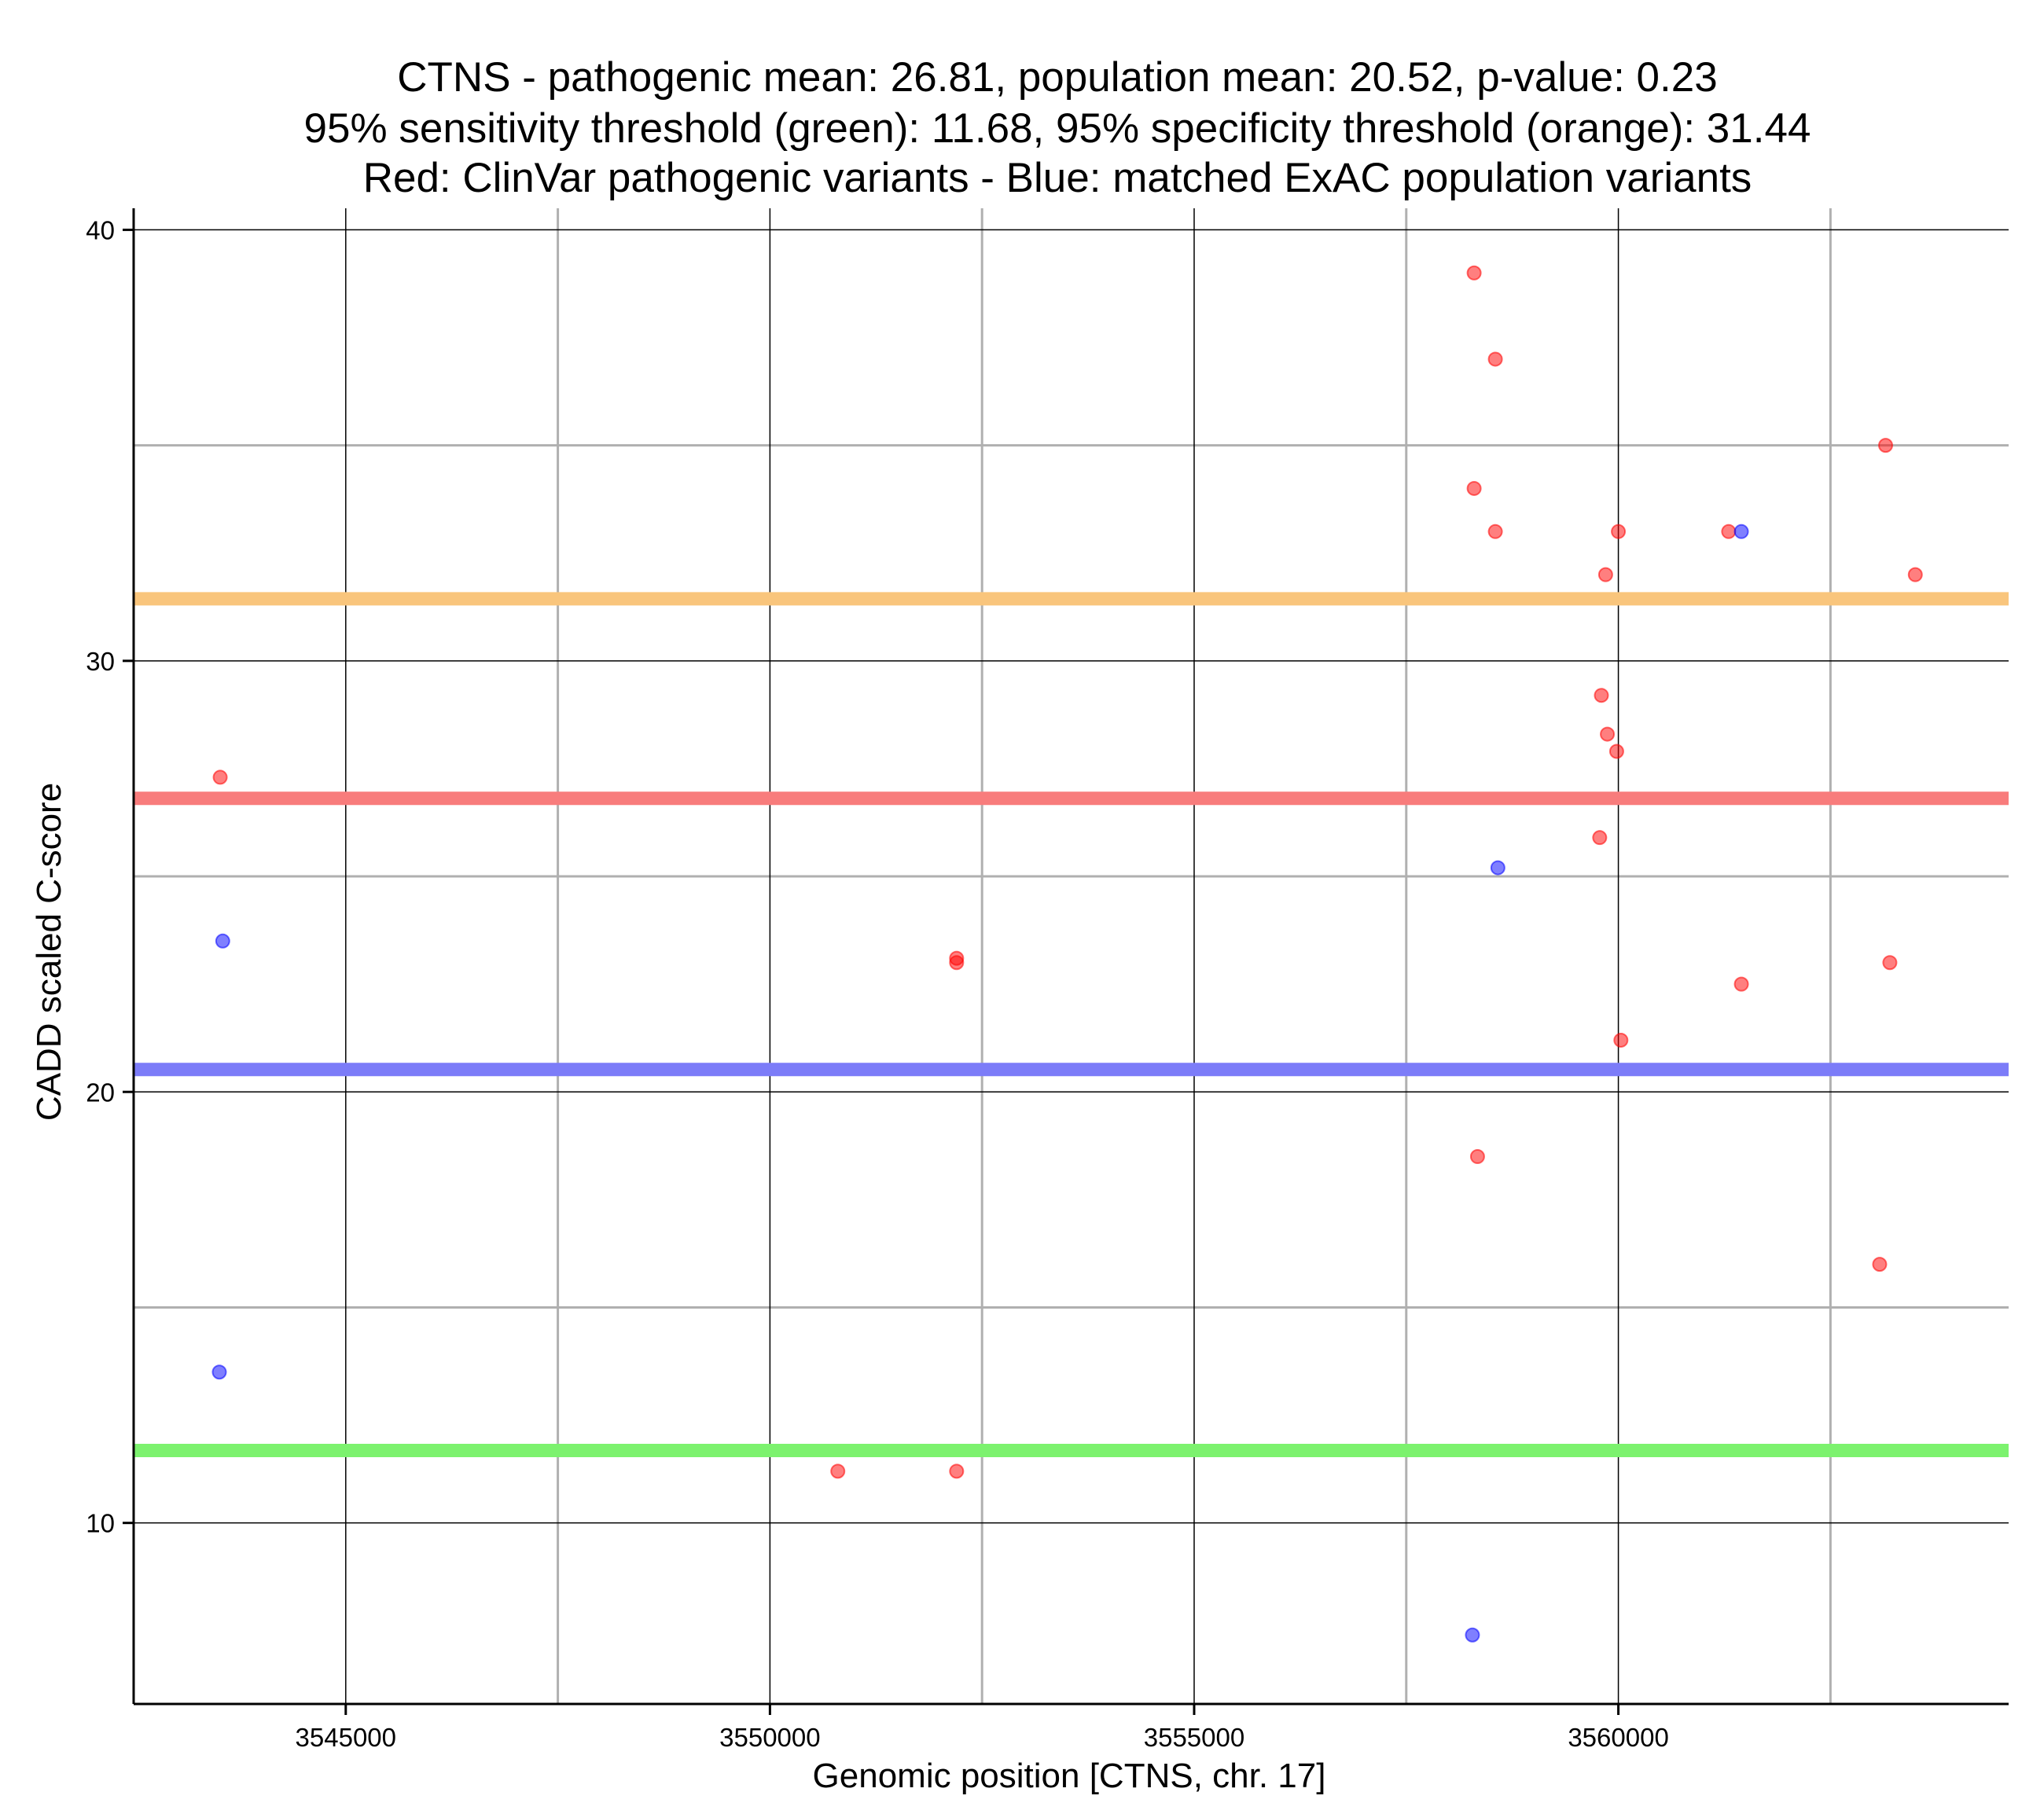 The height and width of the screenshot is (1814, 2044). Describe the element at coordinates (101, 1092) in the screenshot. I see `y-tick-label-1: 20` at that location.